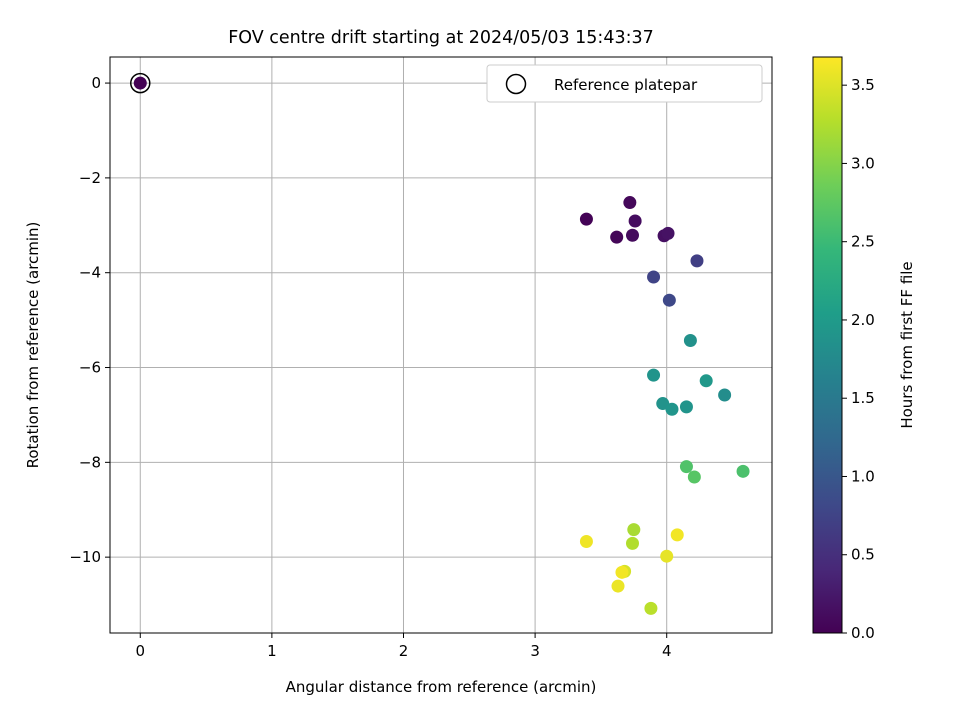  What do you see at coordinates (863, 398) in the screenshot?
I see `colorbar-tick-label: 1.5` at bounding box center [863, 398].